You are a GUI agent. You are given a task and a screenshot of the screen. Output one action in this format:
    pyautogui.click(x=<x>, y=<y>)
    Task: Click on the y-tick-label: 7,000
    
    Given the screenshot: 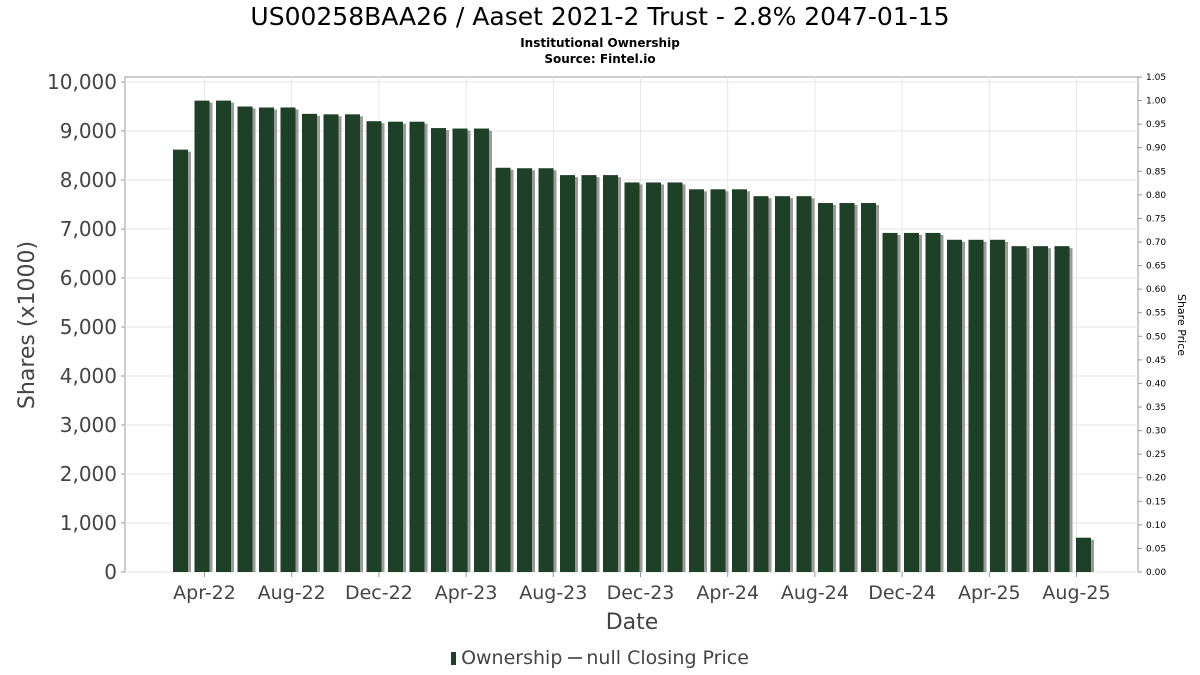 What is the action you would take?
    pyautogui.click(x=88, y=229)
    